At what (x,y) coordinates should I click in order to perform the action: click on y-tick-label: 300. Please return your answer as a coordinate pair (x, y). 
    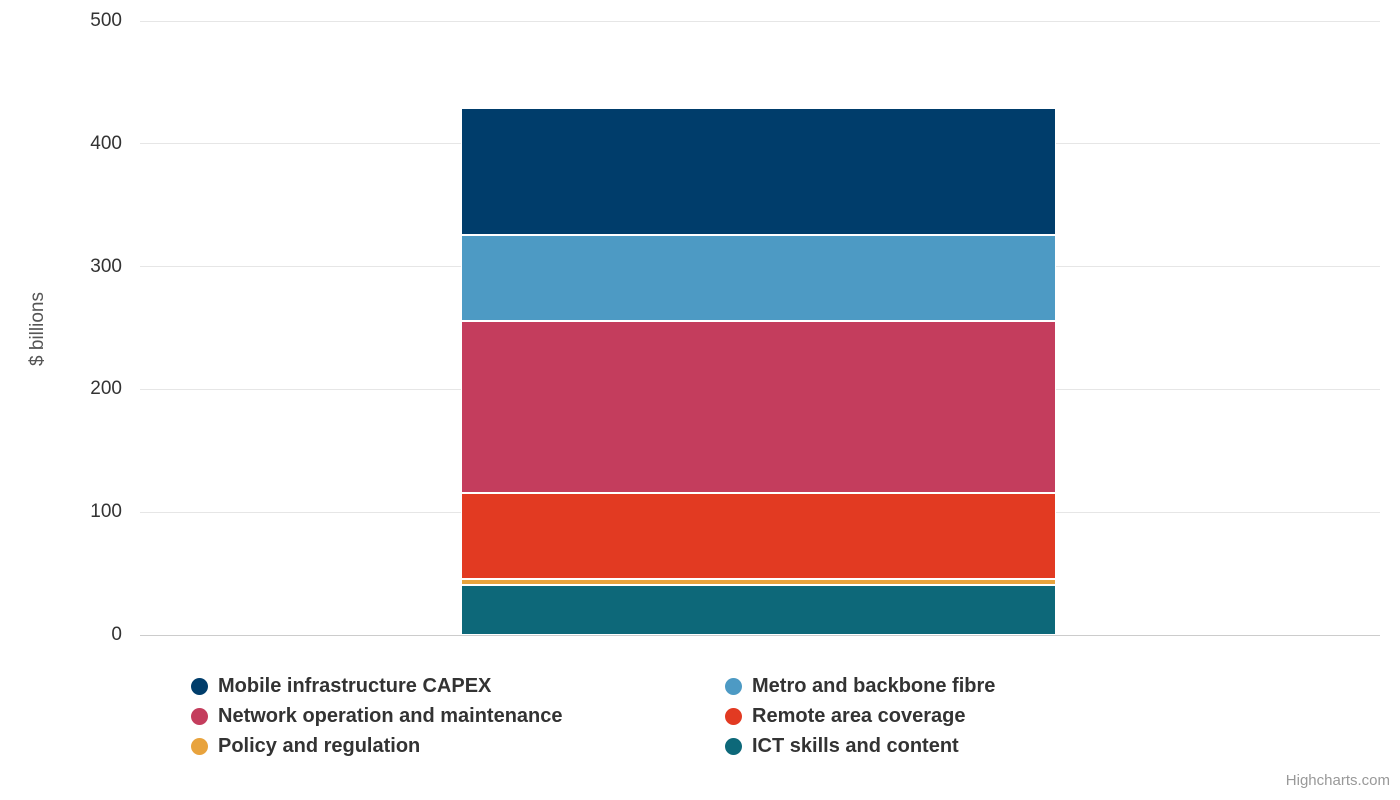
    Looking at the image, I should click on (106, 266).